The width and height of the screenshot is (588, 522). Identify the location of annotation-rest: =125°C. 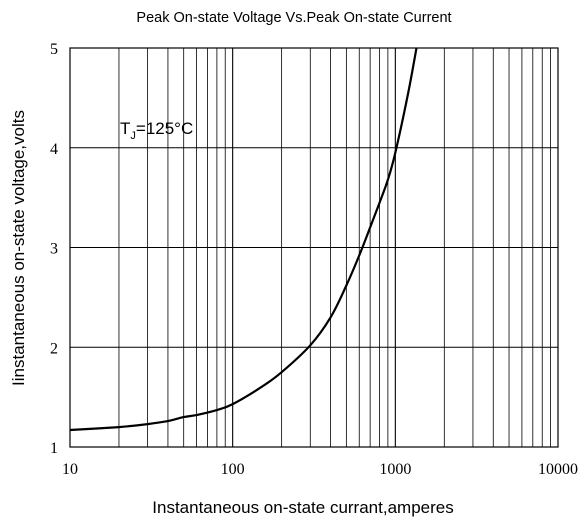
(164, 128).